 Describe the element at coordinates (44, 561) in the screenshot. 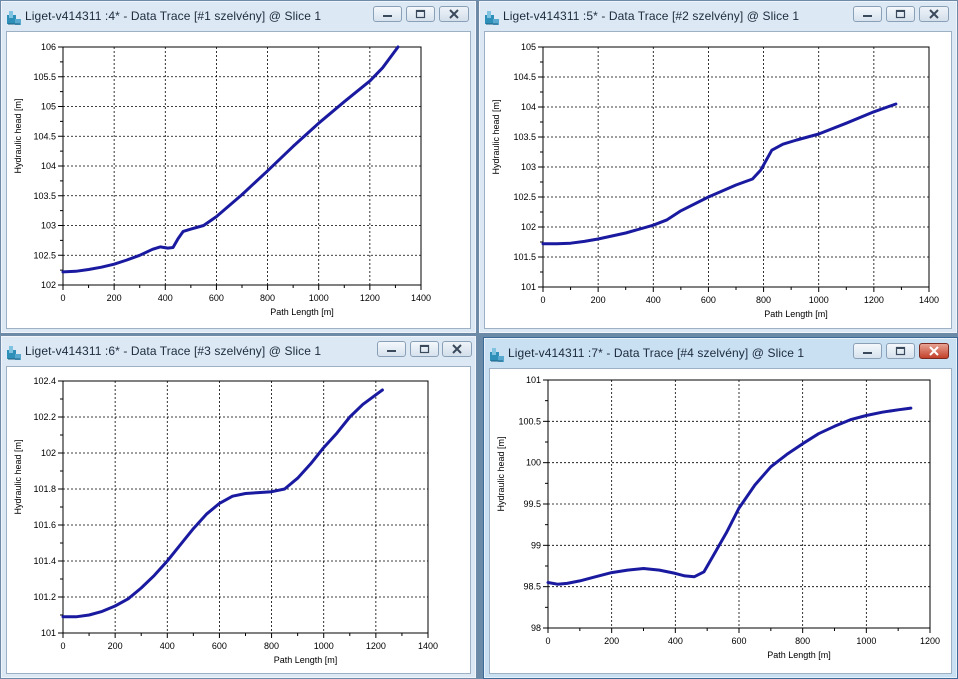

I see `y-tick-label: 101.4` at that location.